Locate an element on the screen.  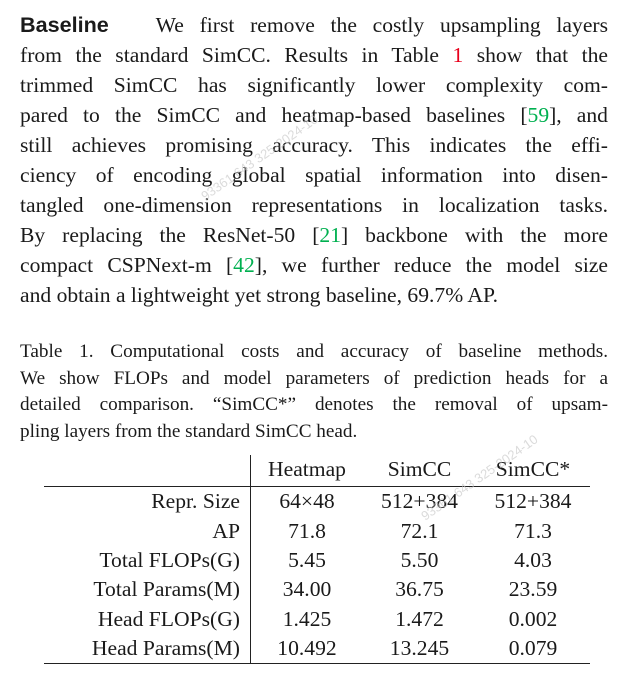
table-cell: 10.492 is located at coordinates (306, 649).